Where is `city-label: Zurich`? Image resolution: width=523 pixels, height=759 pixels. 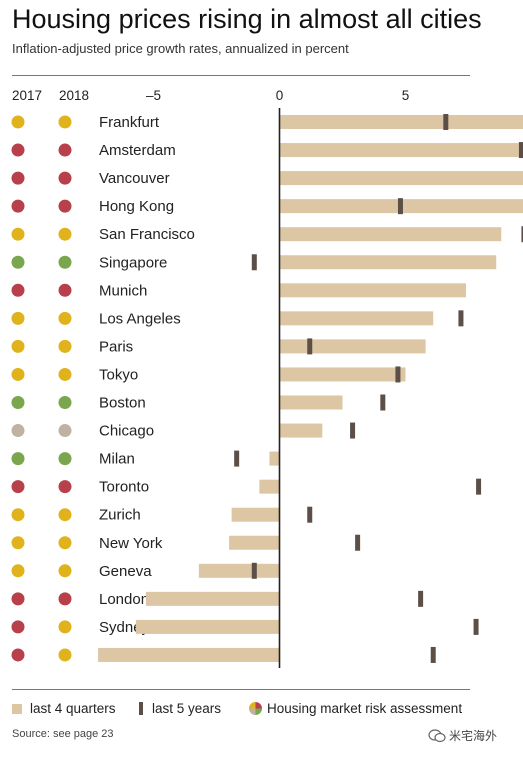 city-label: Zurich is located at coordinates (120, 515).